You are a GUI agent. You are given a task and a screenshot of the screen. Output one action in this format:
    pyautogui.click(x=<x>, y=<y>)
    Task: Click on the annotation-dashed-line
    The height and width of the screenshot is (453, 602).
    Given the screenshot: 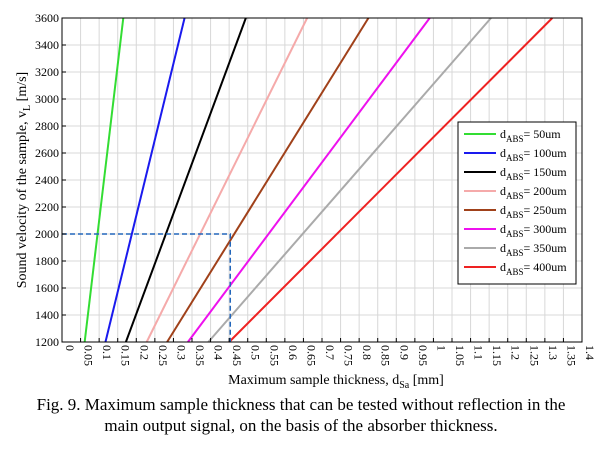 What is the action you would take?
    pyautogui.click(x=147, y=287)
    